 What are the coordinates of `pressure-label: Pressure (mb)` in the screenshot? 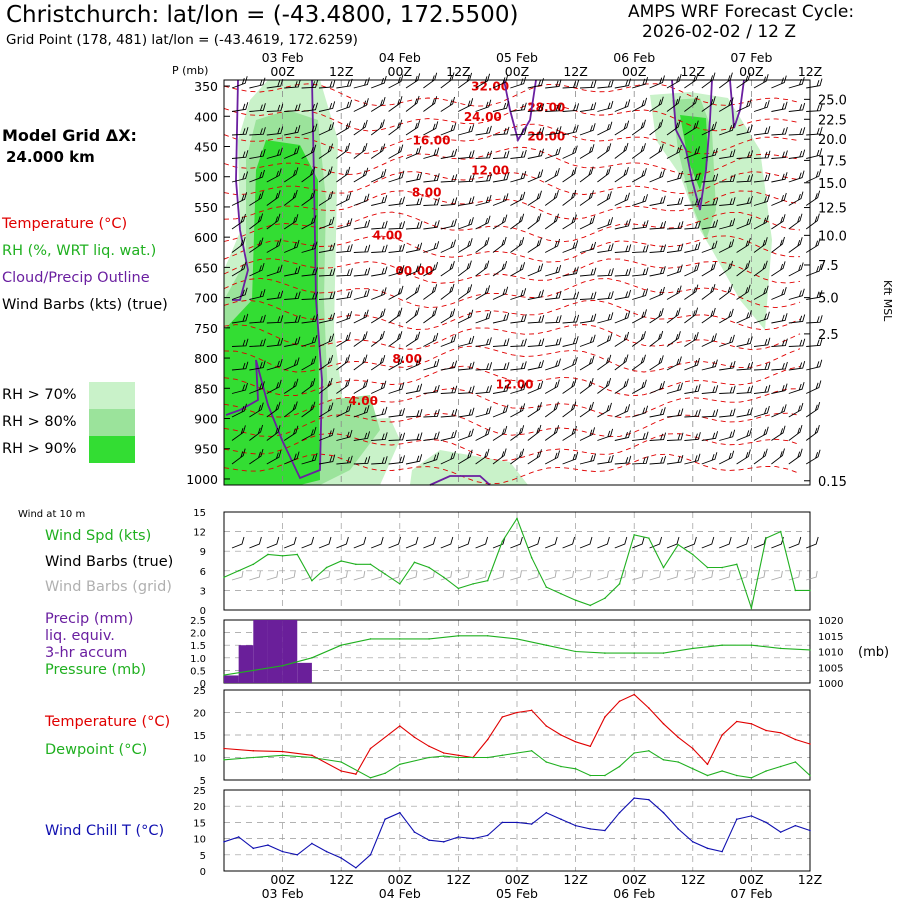 It's located at (96, 670).